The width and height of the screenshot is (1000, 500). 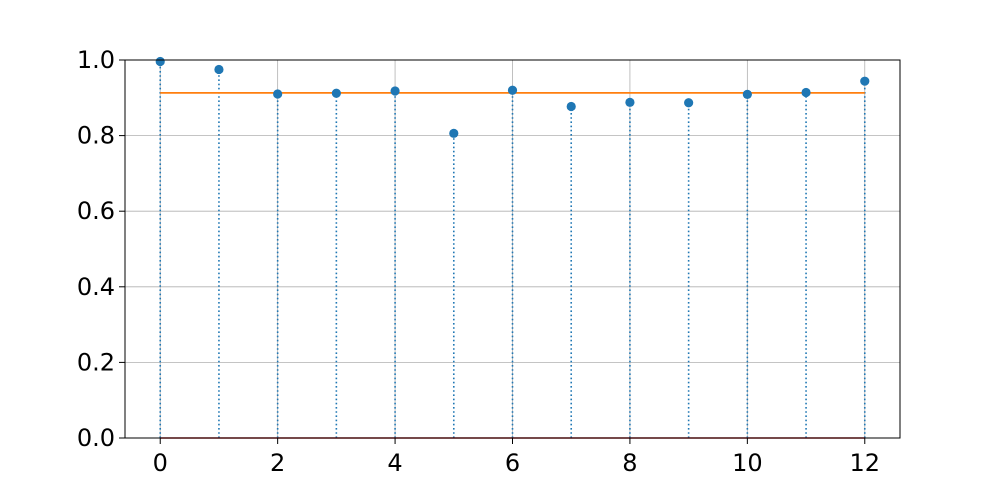 I want to click on x-tick-label-6: 12, so click(x=864, y=463).